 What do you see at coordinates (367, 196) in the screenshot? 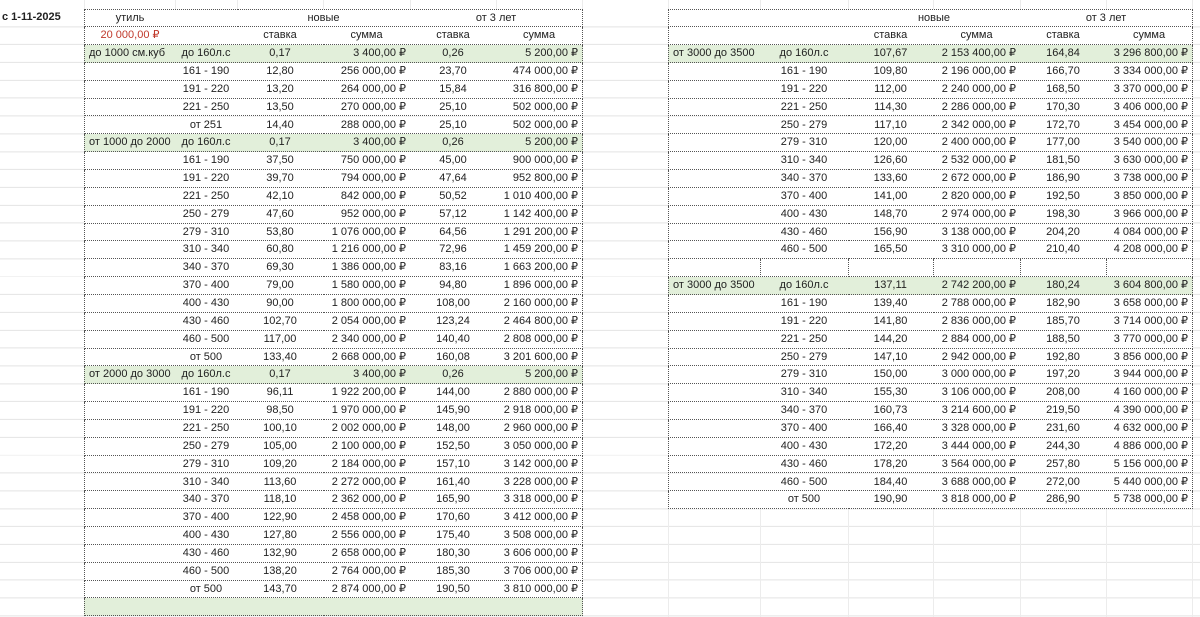
I see `new-sum-cell: 842 000,00 ₽` at bounding box center [367, 196].